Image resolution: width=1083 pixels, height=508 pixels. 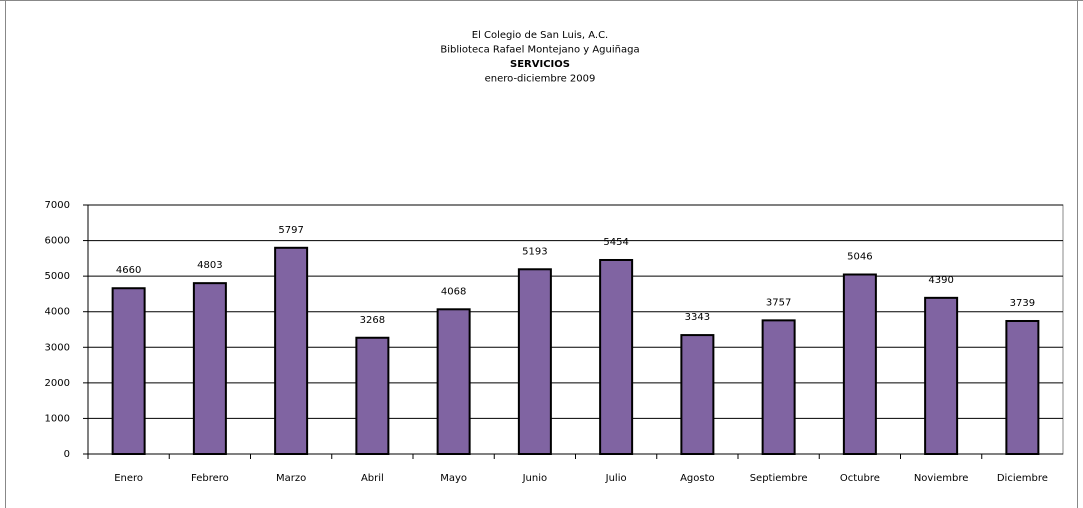 What do you see at coordinates (57, 205) in the screenshot?
I see `y-tick-label: 7000` at bounding box center [57, 205].